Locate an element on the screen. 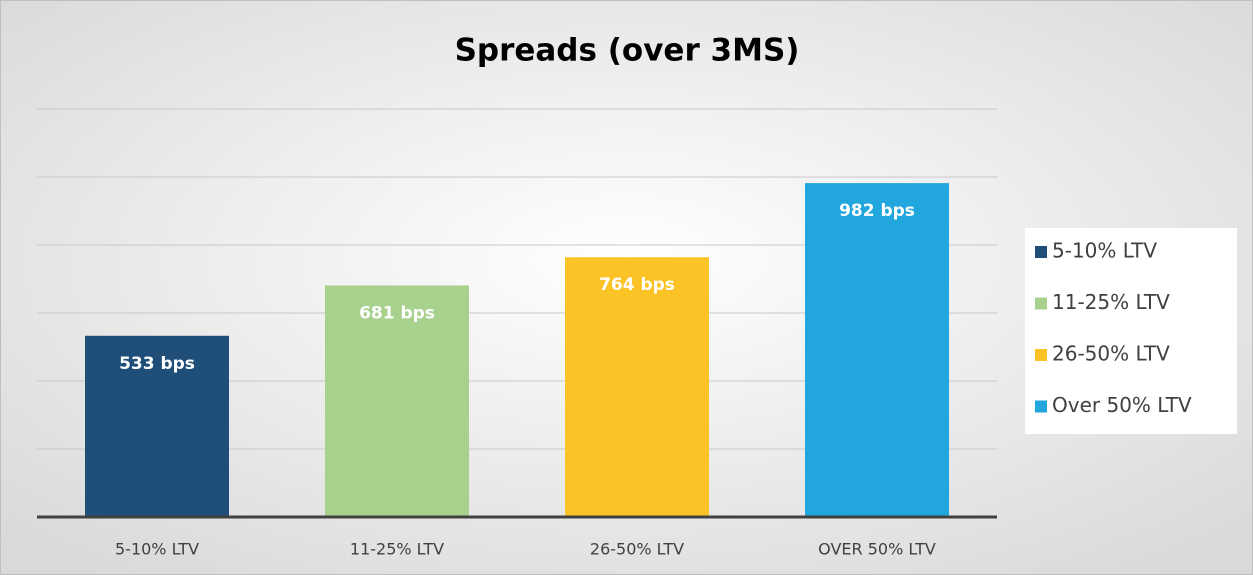 This screenshot has width=1253, height=575. legend-label: 11-25% LTV is located at coordinates (1111, 302).